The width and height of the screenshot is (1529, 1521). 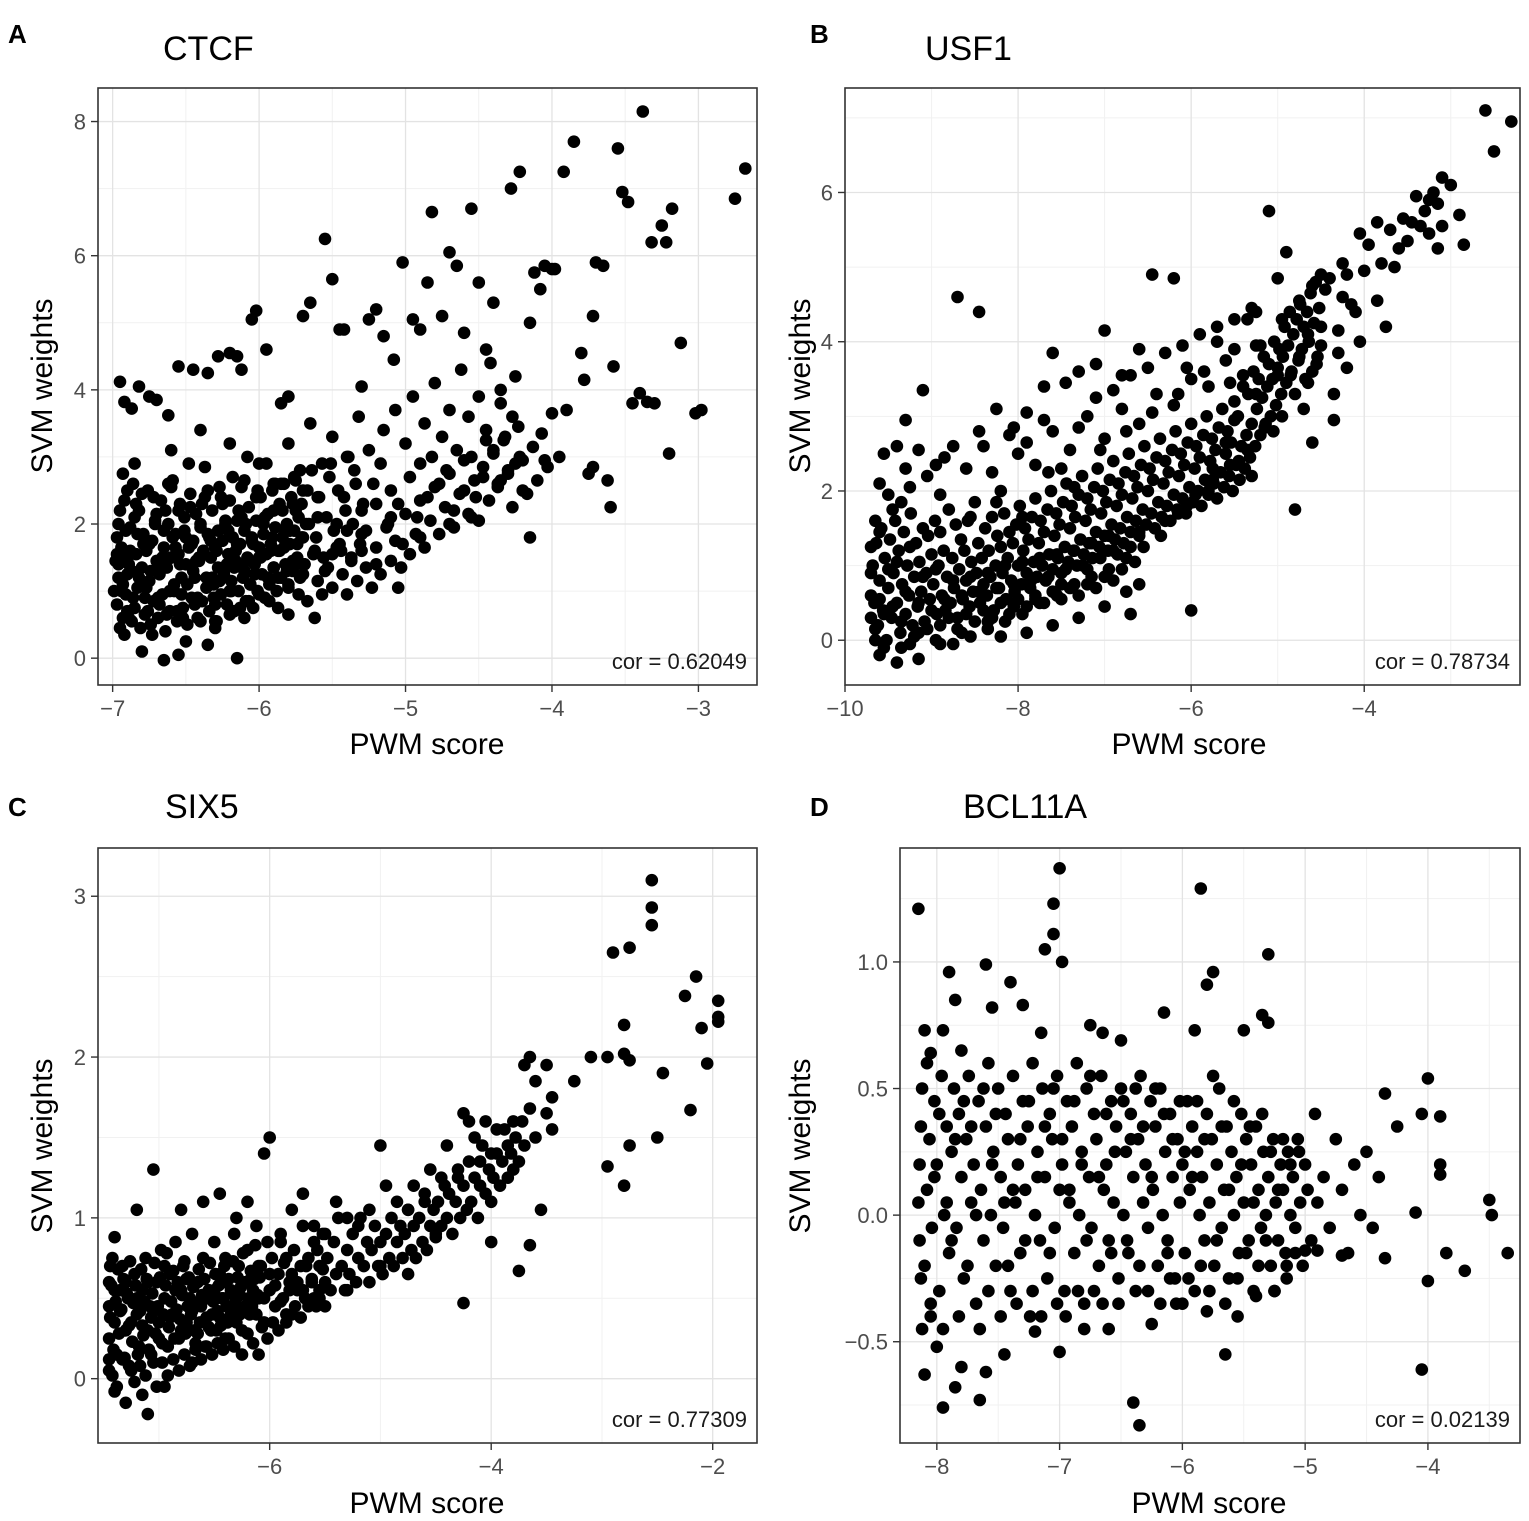 I want to click on y-tick-label: 1, so click(x=80, y=1218).